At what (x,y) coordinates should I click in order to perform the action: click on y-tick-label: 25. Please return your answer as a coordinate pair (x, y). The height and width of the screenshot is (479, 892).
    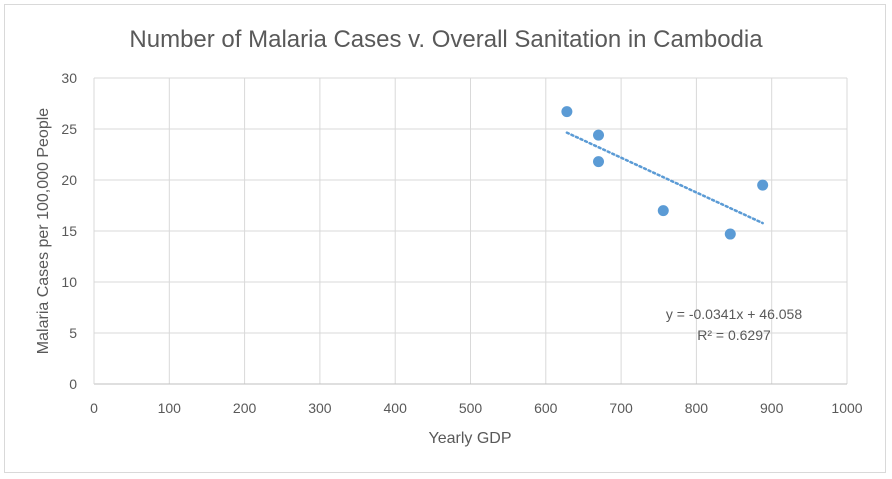
    Looking at the image, I should click on (69, 129).